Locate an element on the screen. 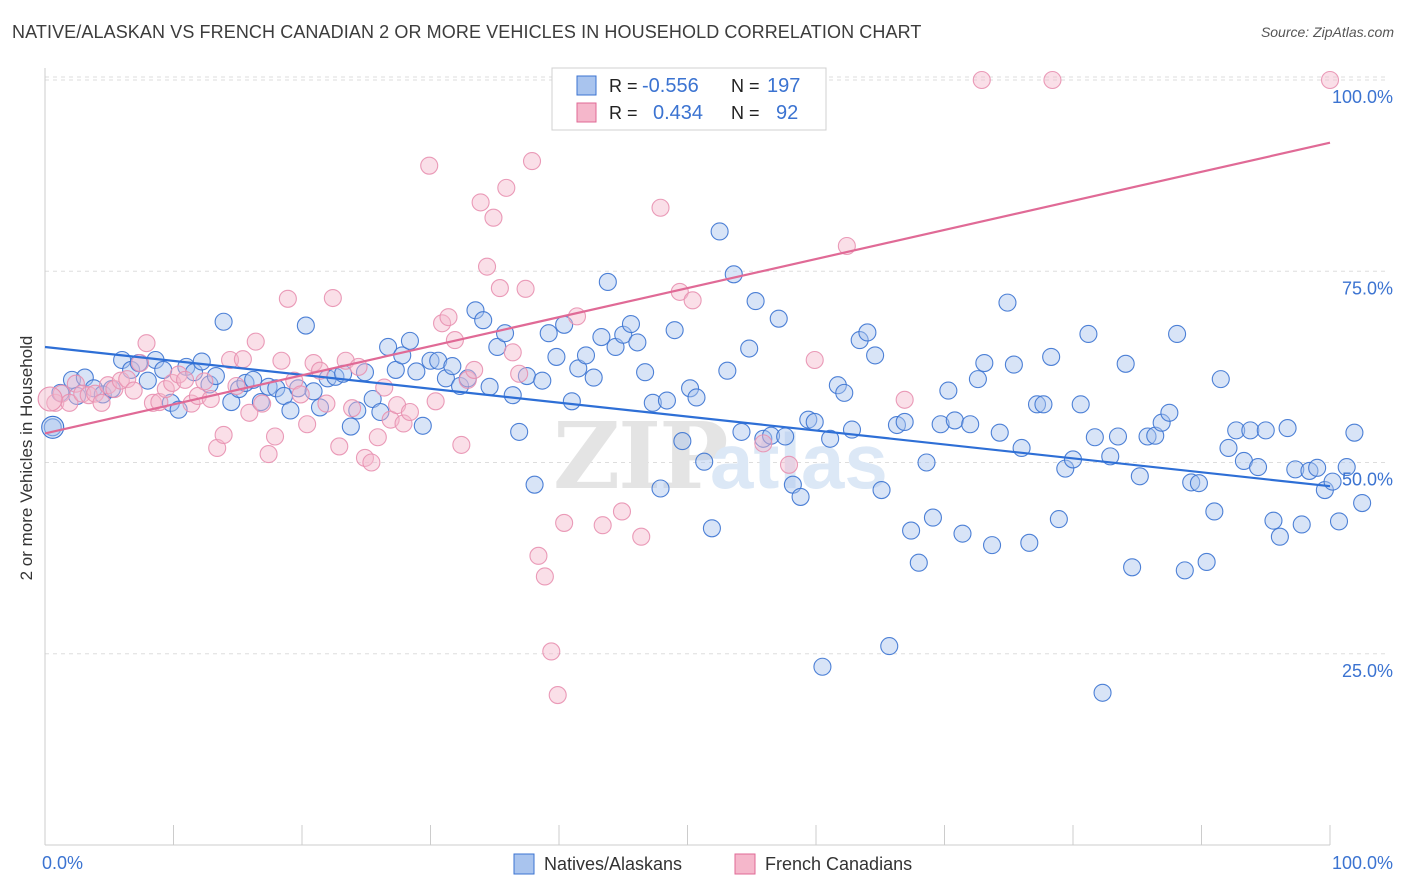 This screenshot has width=1406, height=892. legend-swatch-pink is located at coordinates (586, 112).